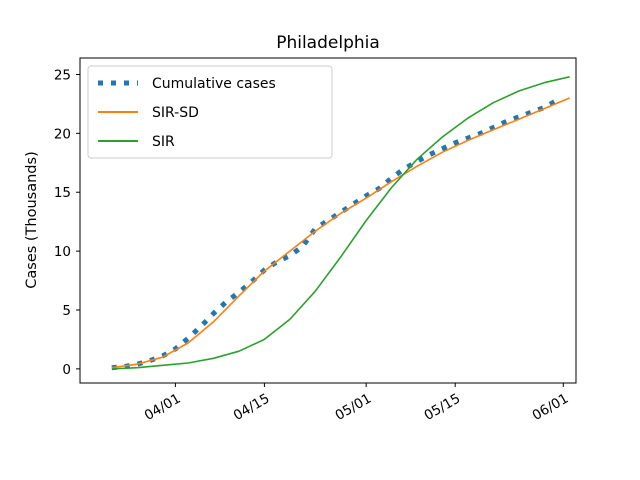 This screenshot has width=640, height=480. I want to click on legend-box, so click(210, 112).